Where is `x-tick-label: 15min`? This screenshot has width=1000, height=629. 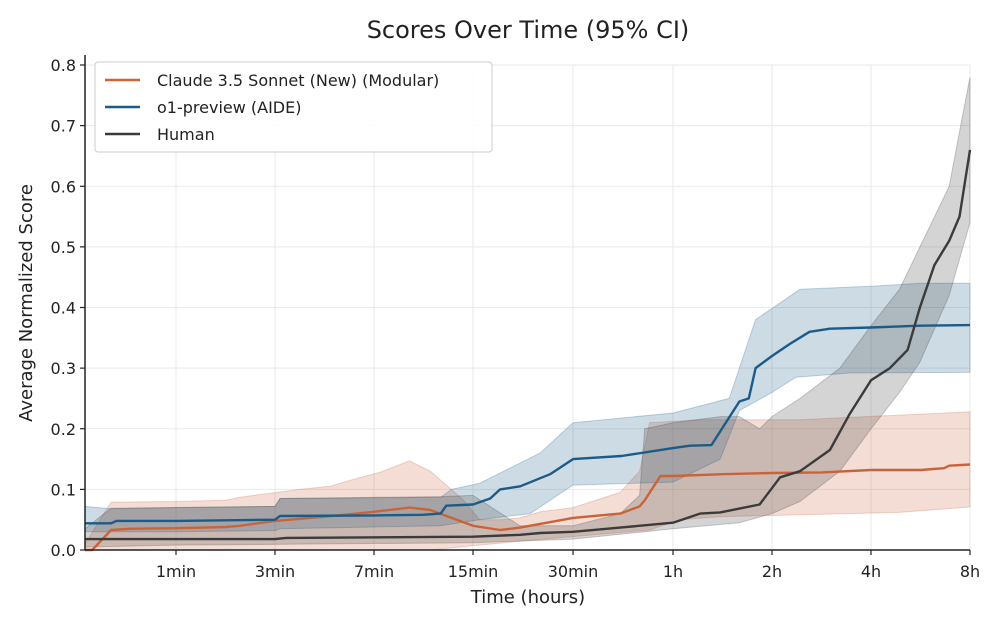 x-tick-label: 15min is located at coordinates (473, 571).